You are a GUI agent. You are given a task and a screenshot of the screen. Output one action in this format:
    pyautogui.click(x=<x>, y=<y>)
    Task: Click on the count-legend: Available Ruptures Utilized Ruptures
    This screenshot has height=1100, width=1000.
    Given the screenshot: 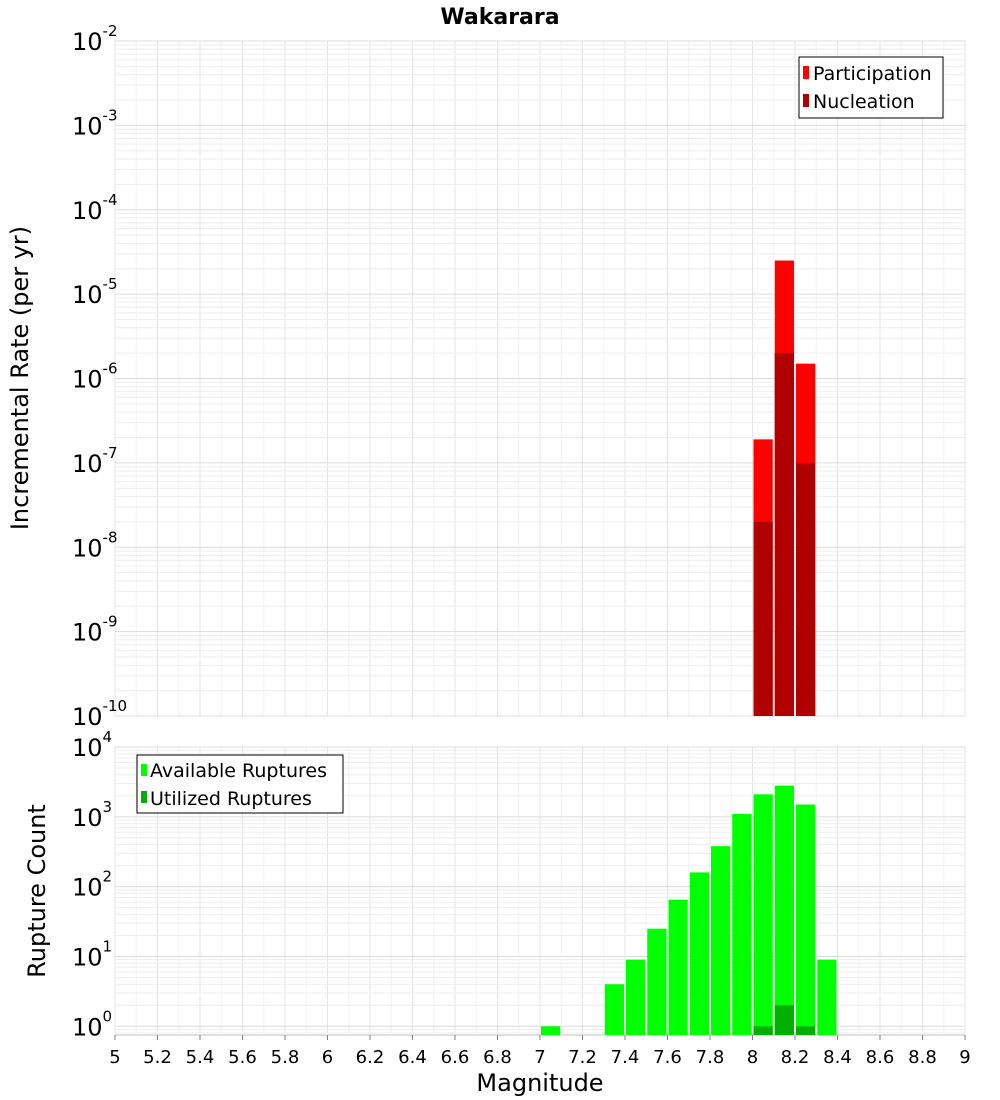 What is the action you would take?
    pyautogui.click(x=240, y=784)
    